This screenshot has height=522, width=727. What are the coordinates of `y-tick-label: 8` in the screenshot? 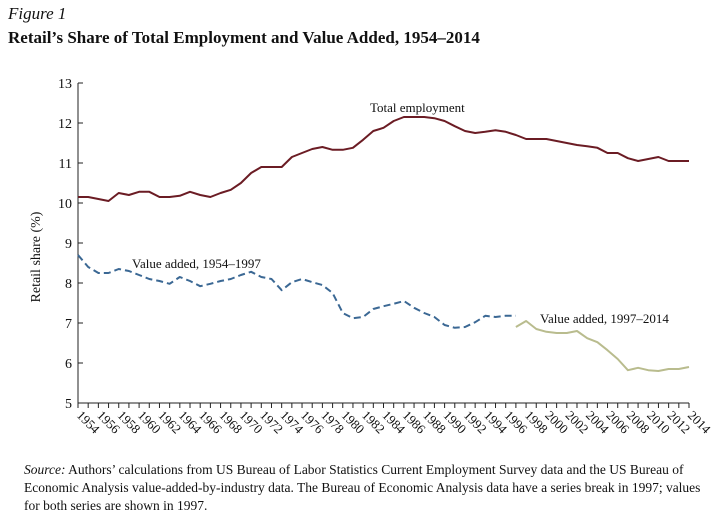 It's located at (68, 284).